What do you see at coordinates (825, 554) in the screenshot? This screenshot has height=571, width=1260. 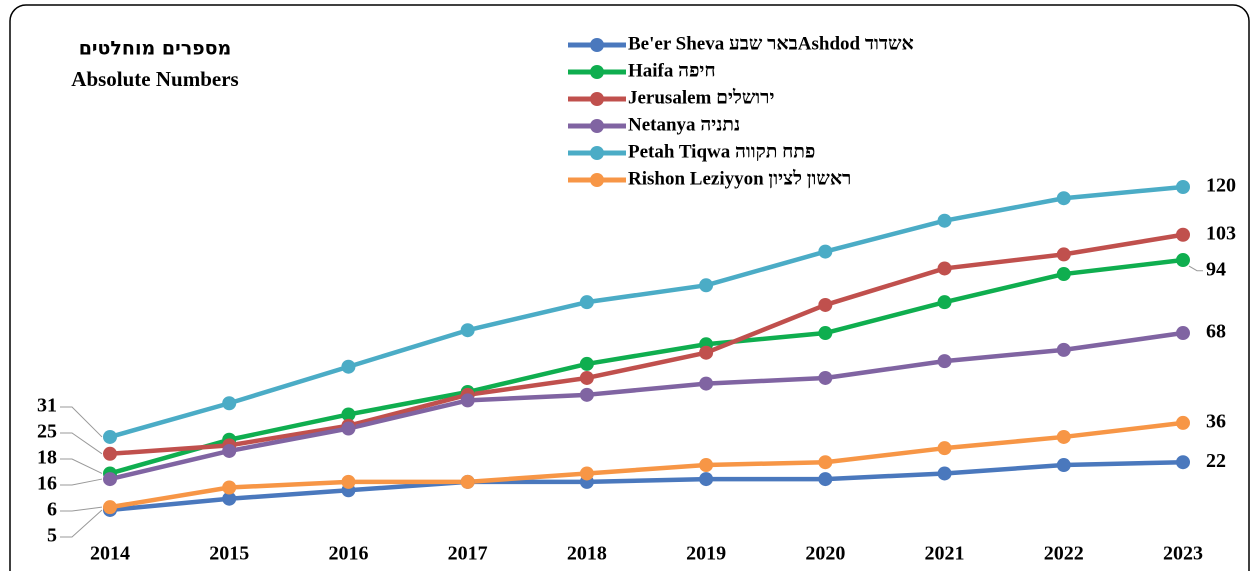 I see `x-tick-label: 2020` at bounding box center [825, 554].